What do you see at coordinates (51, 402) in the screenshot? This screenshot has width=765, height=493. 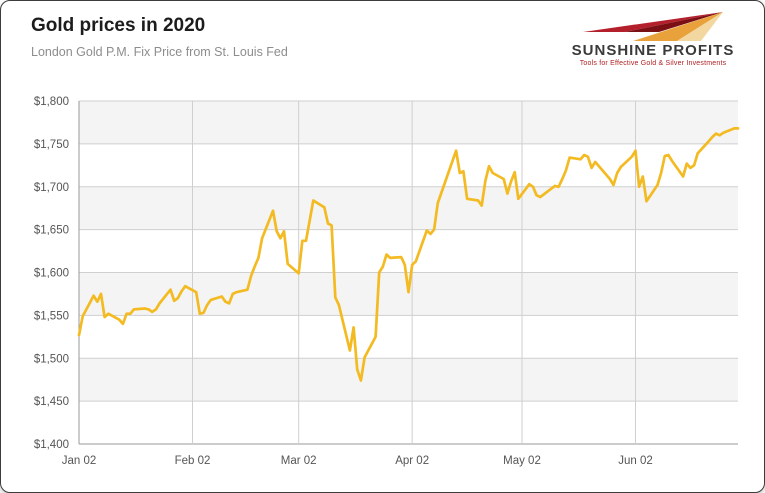 I see `y-tick-label: $1,450` at bounding box center [51, 402].